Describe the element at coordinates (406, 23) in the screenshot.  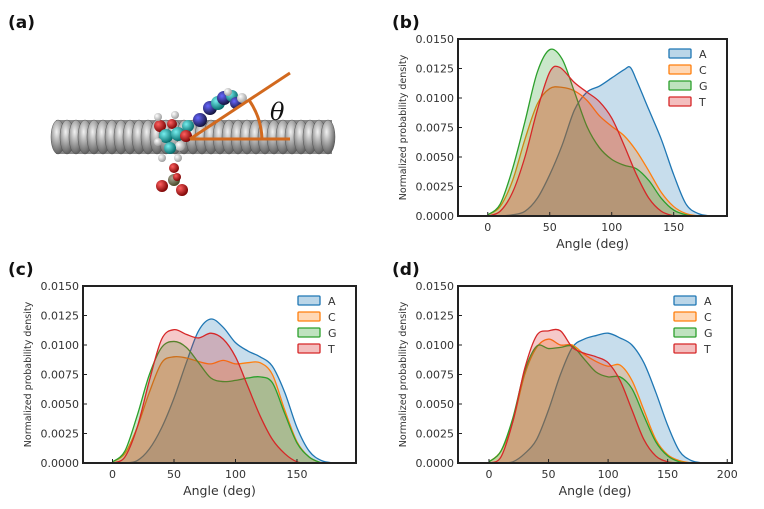
I see `panel-label-b: (b)` at that location.